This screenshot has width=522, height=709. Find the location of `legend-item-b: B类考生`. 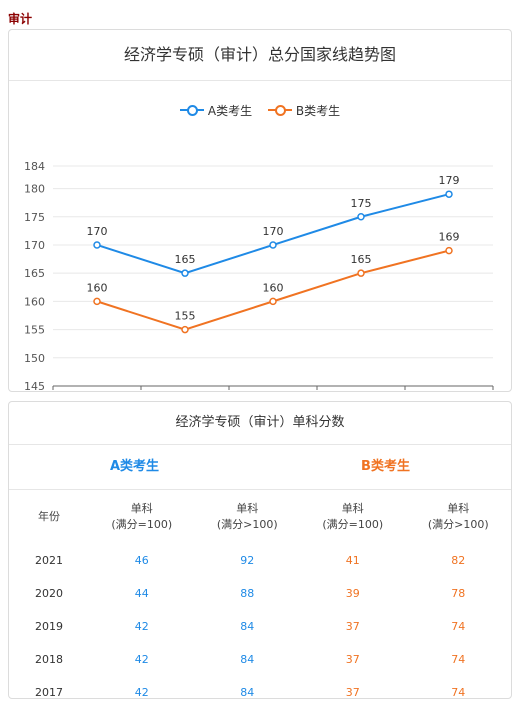

legend-item-b: B类考生 is located at coordinates (304, 110).